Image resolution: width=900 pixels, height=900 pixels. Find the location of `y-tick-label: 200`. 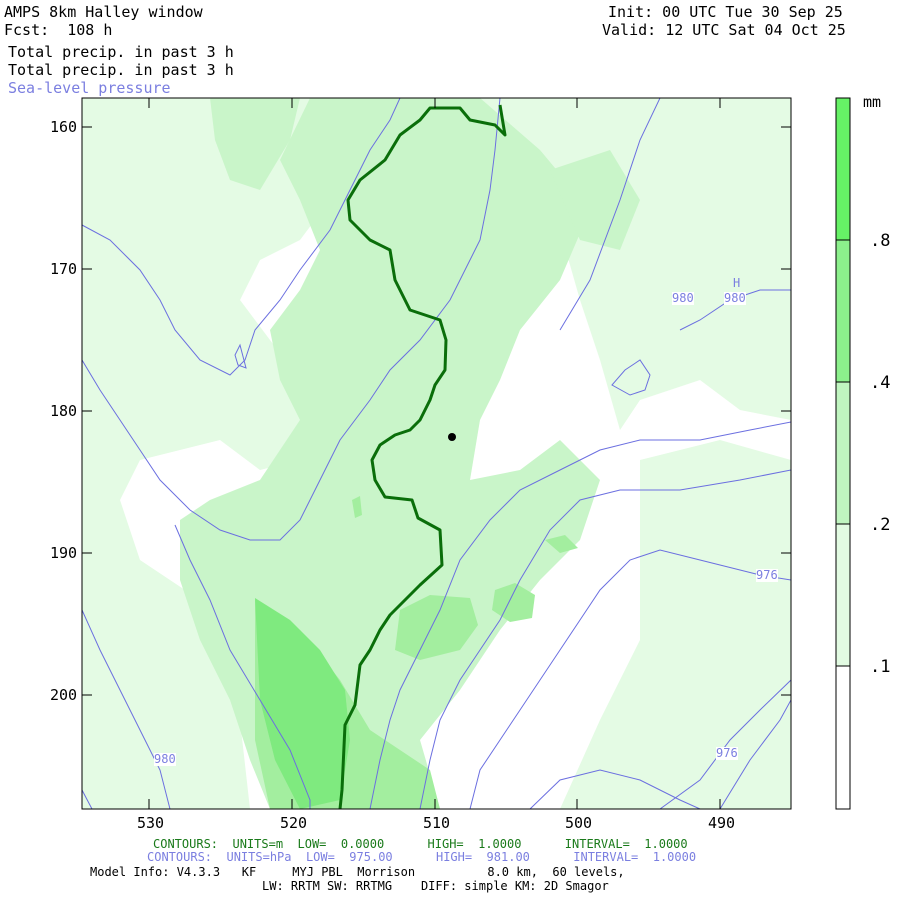

y-tick-label: 200 is located at coordinates (64, 695).